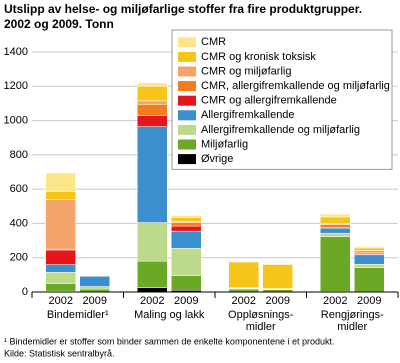  Describe the element at coordinates (352, 315) in the screenshot. I see `group-label: Rengjørings-` at that location.